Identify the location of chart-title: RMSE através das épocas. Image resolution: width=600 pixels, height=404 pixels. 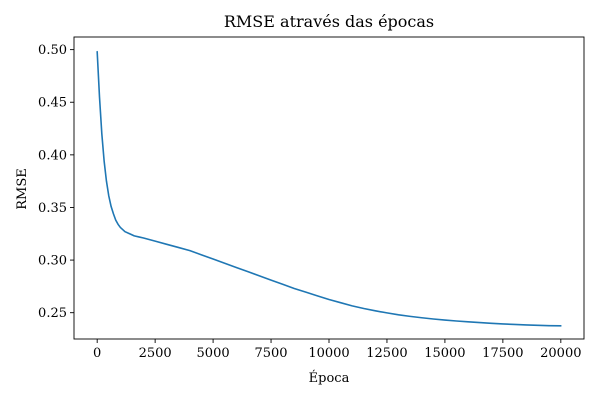
(329, 21).